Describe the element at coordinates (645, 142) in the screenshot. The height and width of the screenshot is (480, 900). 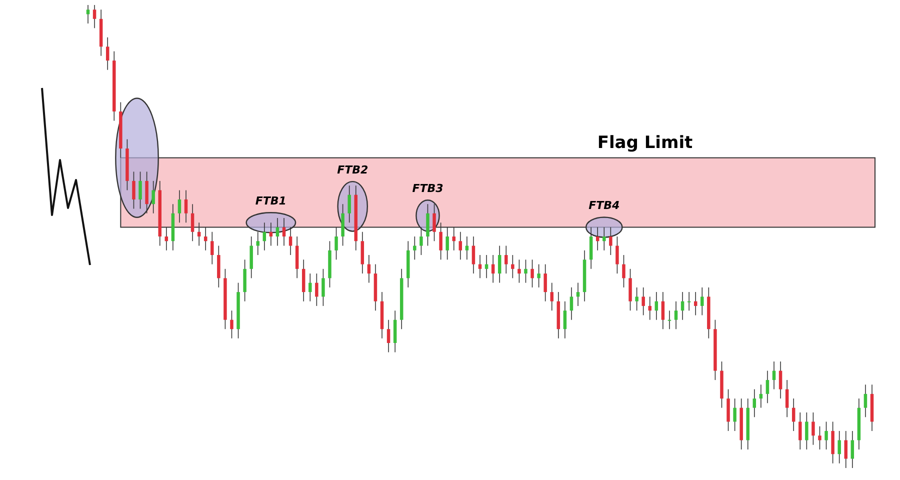
I see `band-label: Flag Limit` at that location.